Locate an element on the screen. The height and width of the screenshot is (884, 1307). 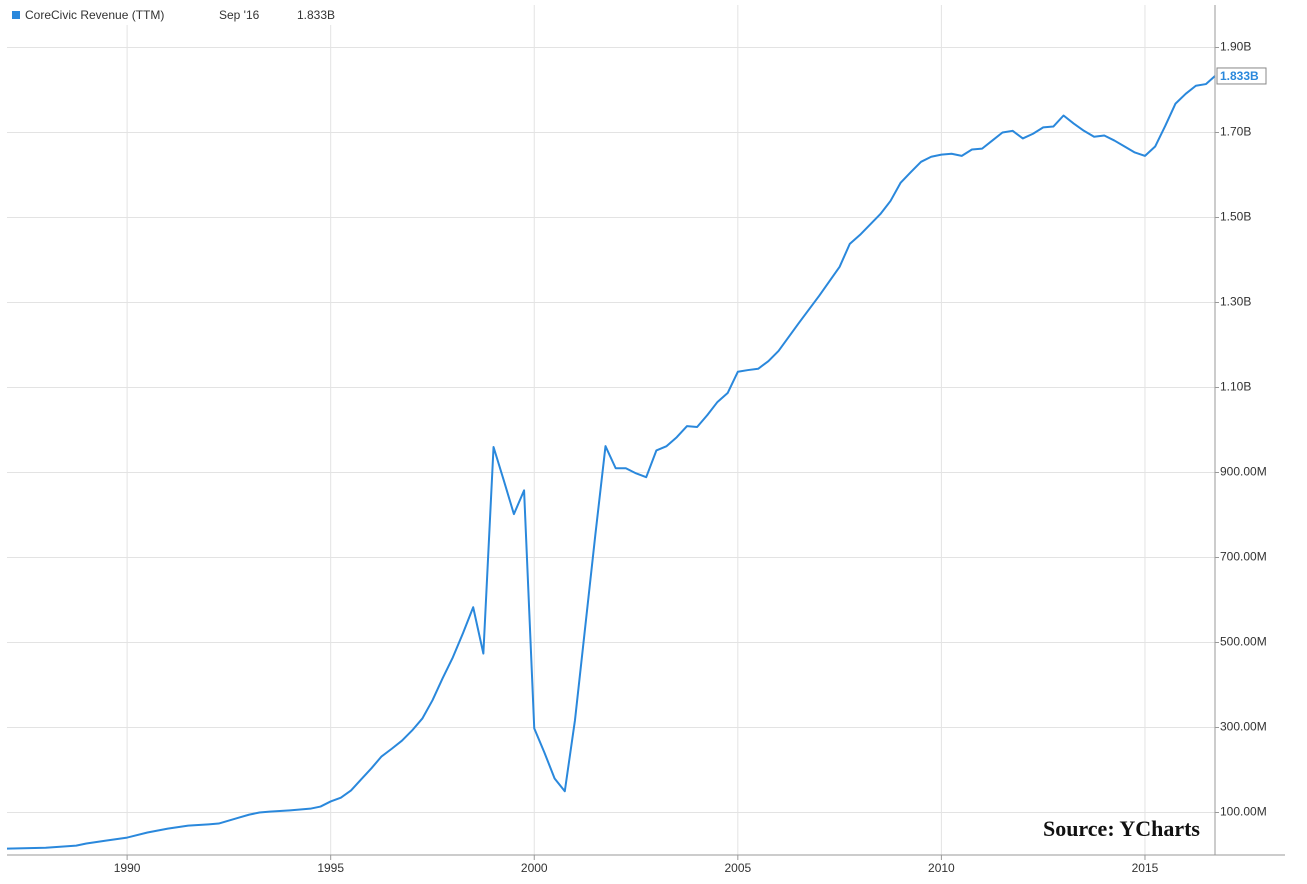
y-tick-label: 1.90B is located at coordinates (1235, 47).